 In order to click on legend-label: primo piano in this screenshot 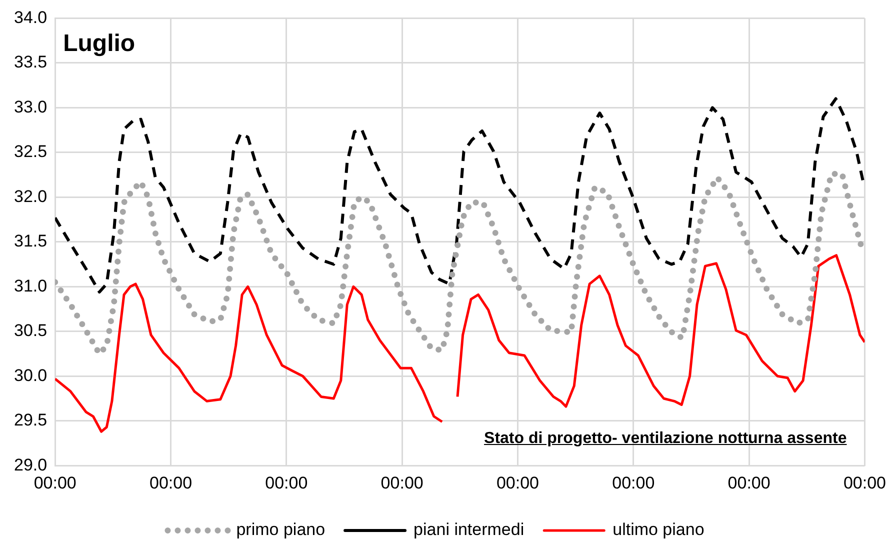, I will do `click(281, 530)`.